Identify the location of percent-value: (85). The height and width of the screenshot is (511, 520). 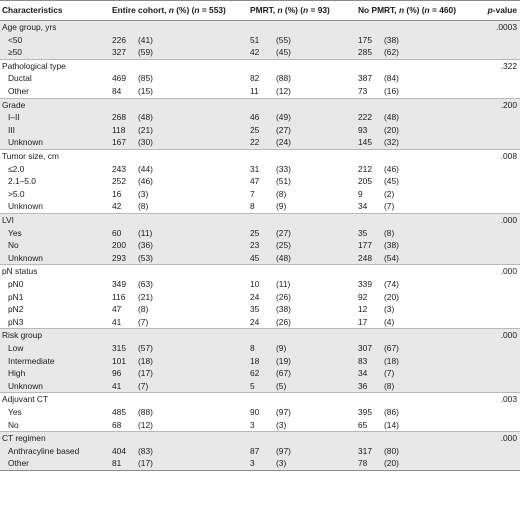
(145, 78).